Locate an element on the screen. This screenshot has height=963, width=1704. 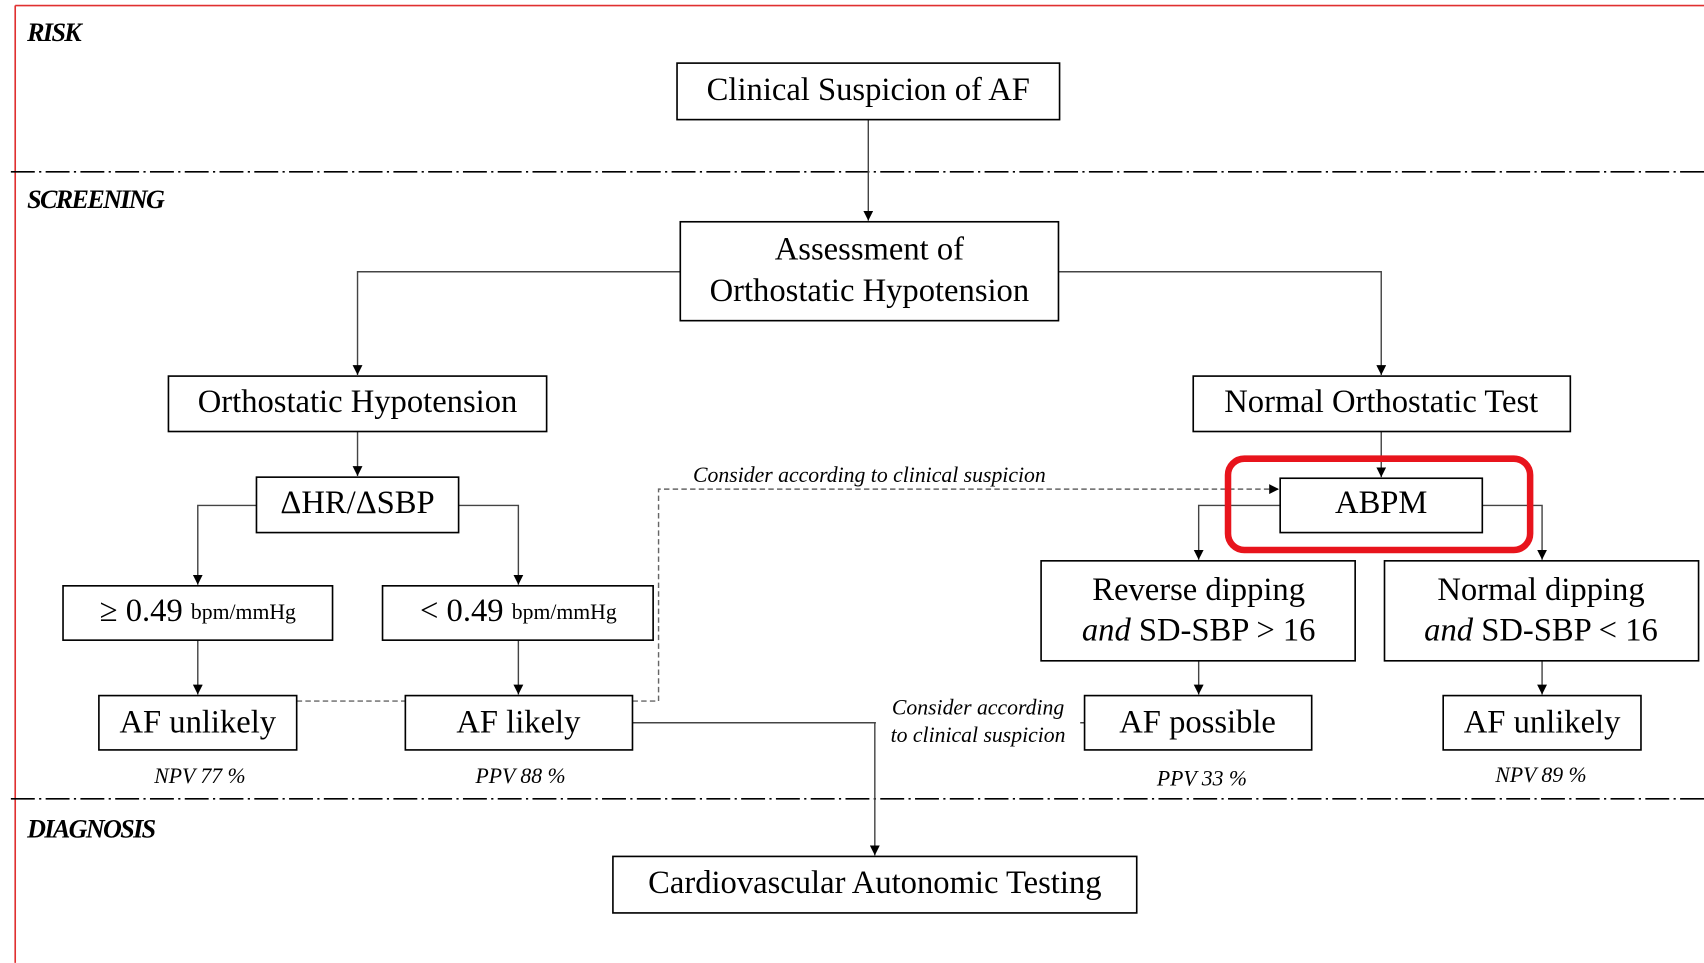
stat: PPV 33 % is located at coordinates (1201, 778).